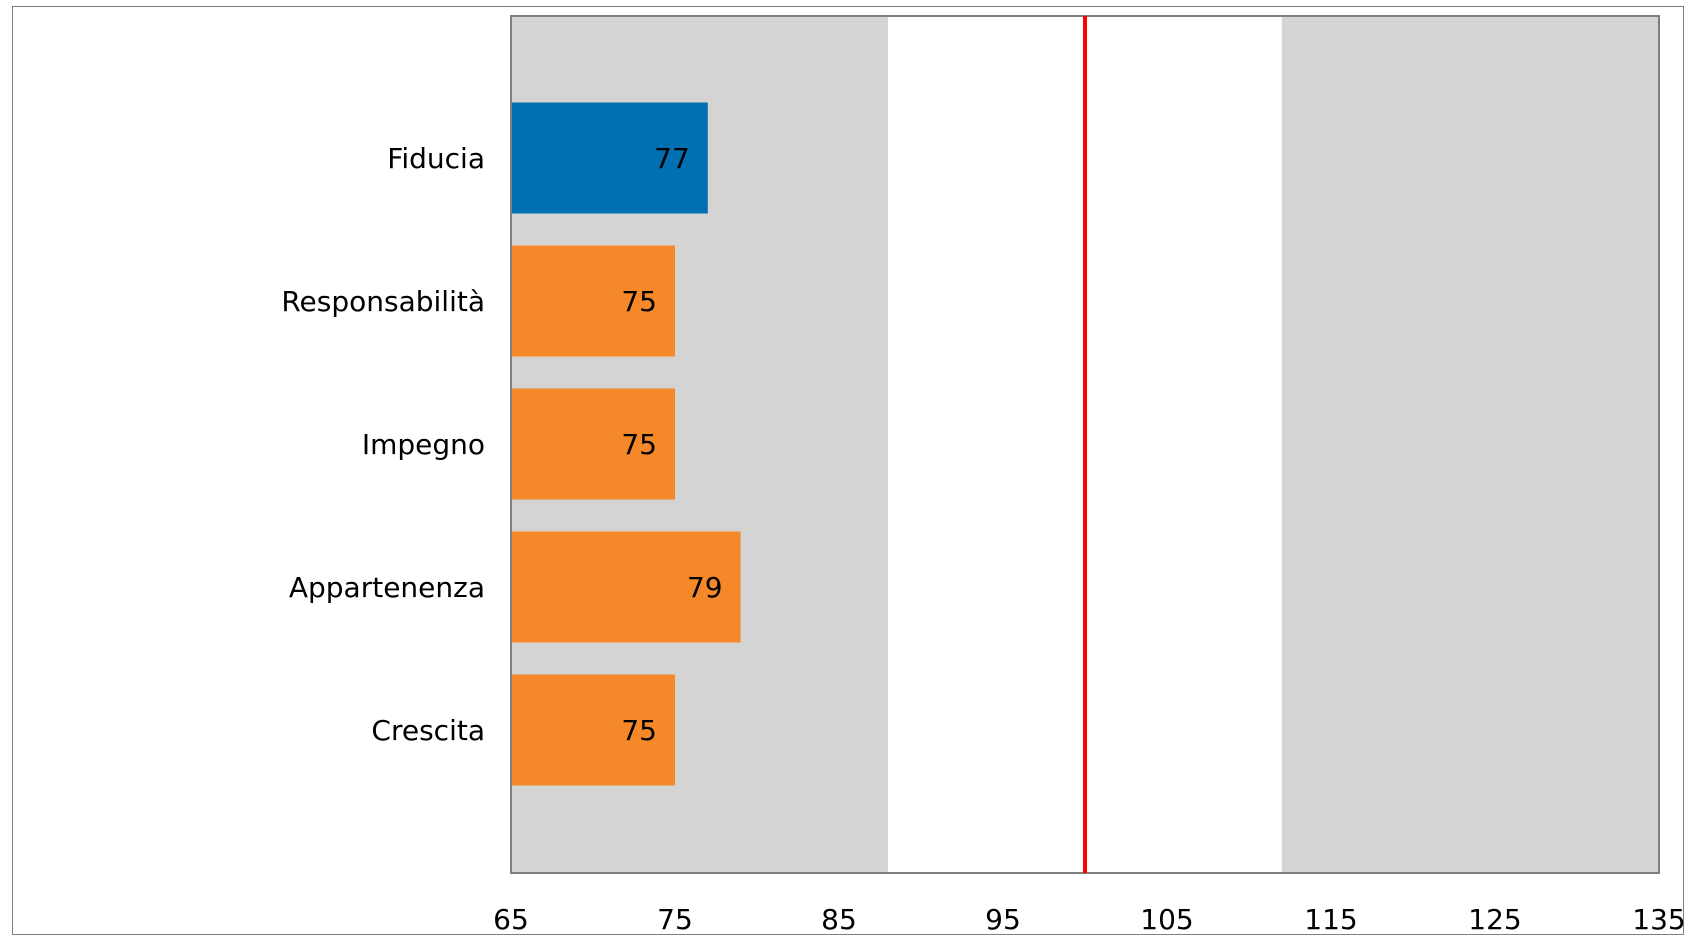 This screenshot has width=1686, height=937. I want to click on x-tick-label: 105, so click(1166, 919).